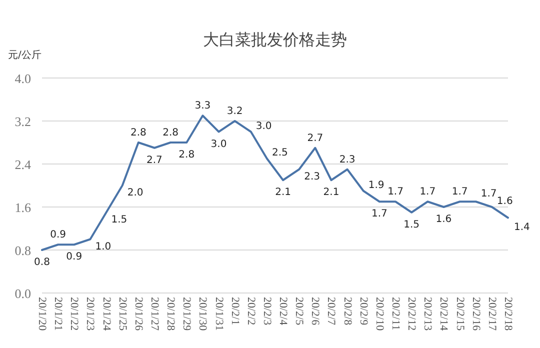 The width and height of the screenshot is (540, 348). What do you see at coordinates (492, 314) in the screenshot?
I see `x-tick-label: 20/2/17` at bounding box center [492, 314].